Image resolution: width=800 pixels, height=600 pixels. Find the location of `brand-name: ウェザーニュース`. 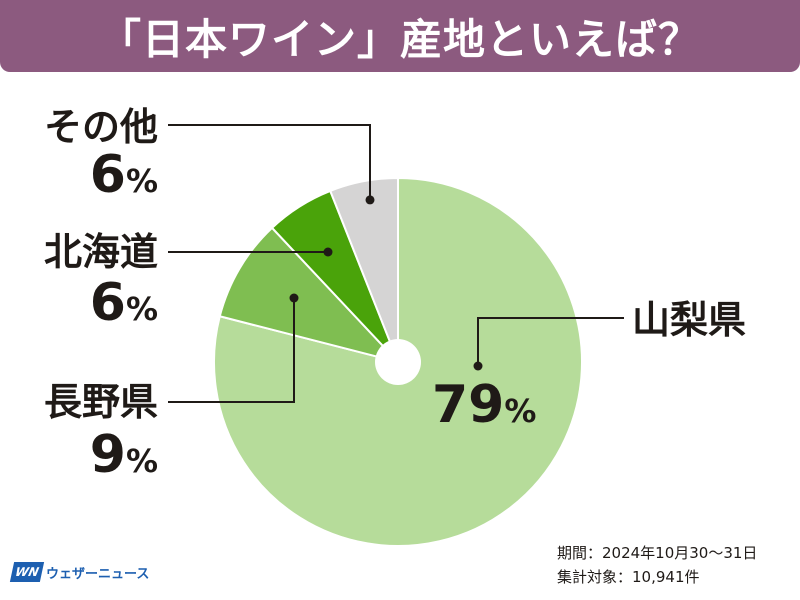

brand-name: ウェザーニュース is located at coordinates (97, 572).